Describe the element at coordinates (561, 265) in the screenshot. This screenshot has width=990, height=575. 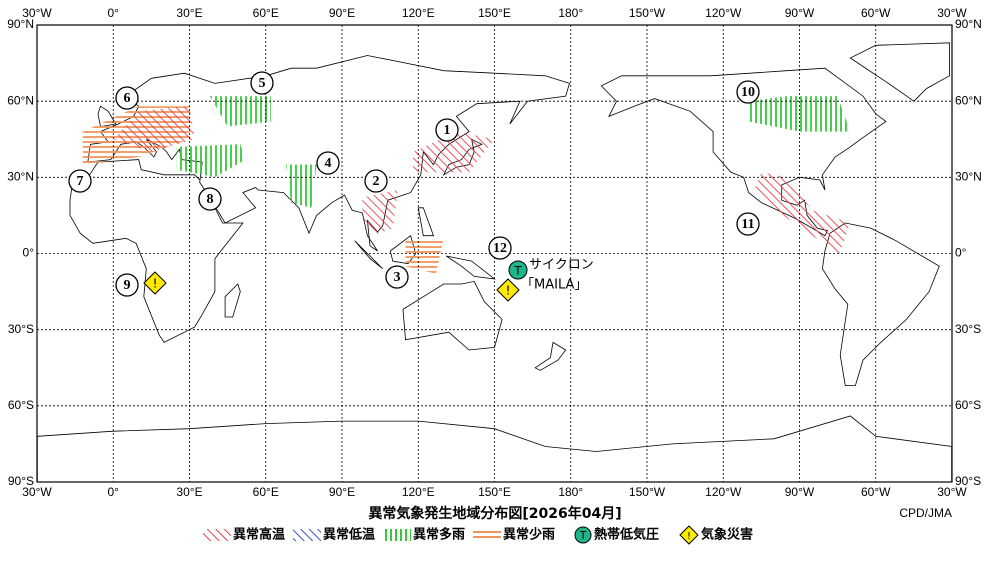
I see `cyclone-name: サイクロン` at that location.